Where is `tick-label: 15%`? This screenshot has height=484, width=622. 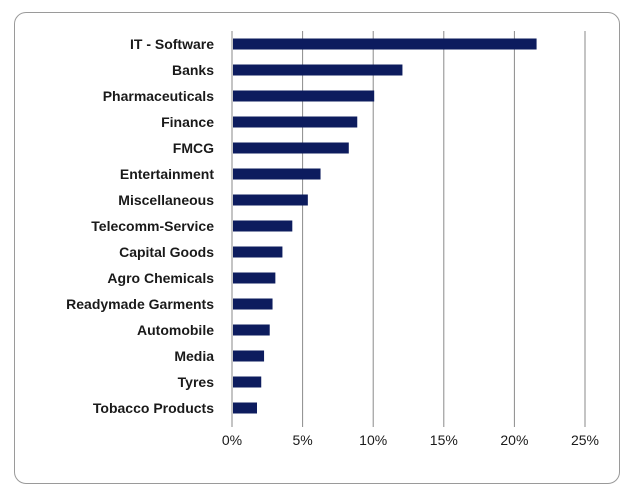
tick-label: 15% is located at coordinates (444, 440).